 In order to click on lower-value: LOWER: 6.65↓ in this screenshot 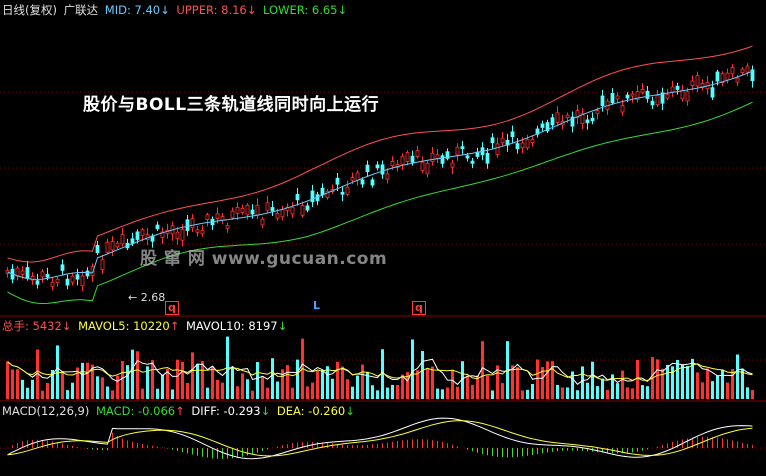, I will do `click(305, 10)`.